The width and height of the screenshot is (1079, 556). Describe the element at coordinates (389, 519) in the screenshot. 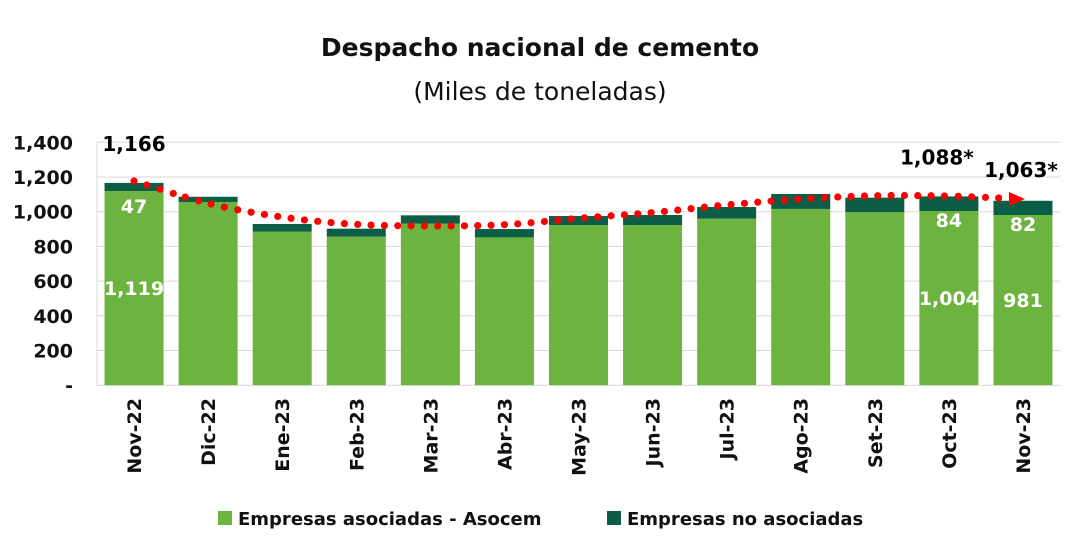

I see `legend-label: Empresas asociadas - Asocem` at that location.